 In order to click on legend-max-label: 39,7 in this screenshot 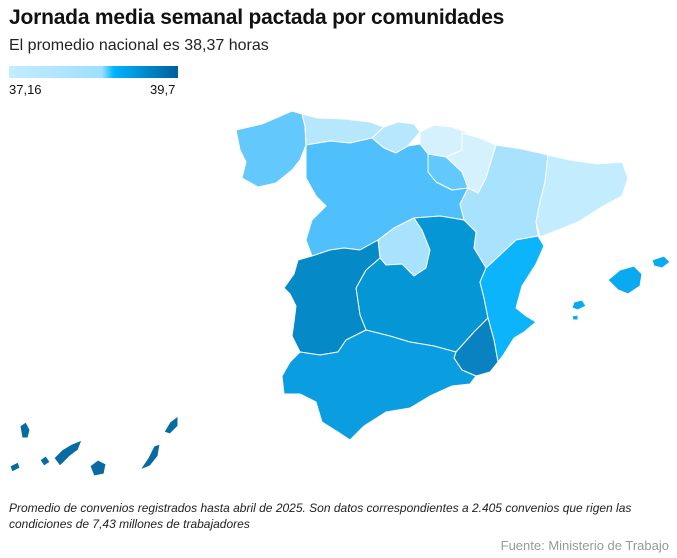, I will do `click(163, 89)`.